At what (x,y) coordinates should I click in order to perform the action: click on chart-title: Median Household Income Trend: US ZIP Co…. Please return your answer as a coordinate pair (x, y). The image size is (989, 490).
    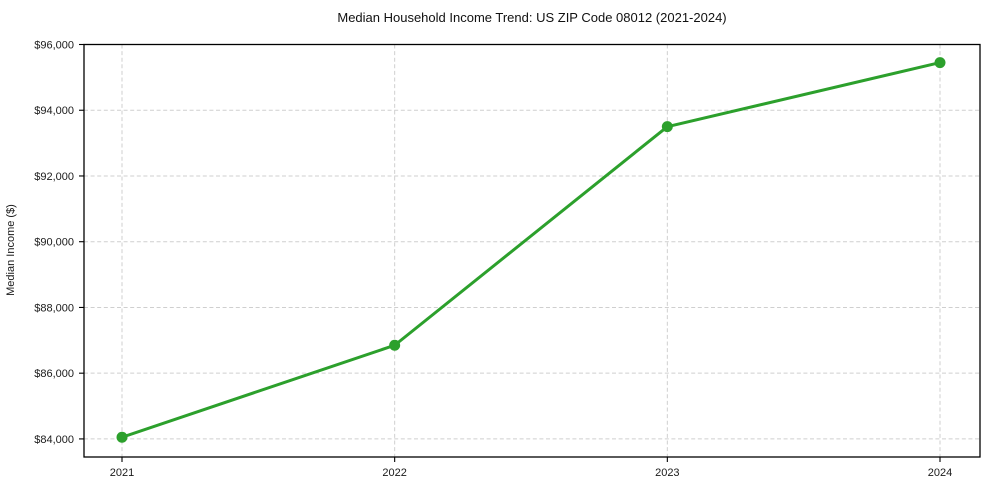
    Looking at the image, I should click on (531, 17).